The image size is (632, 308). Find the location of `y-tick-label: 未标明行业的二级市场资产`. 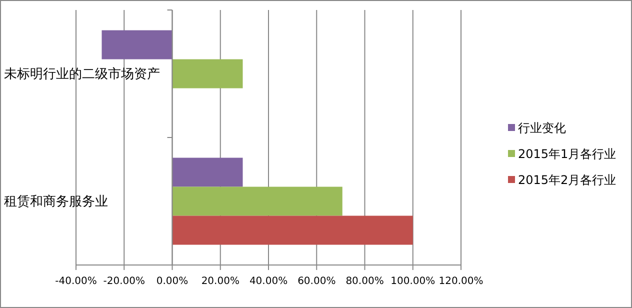

y-tick-label: 未标明行业的二级市场资产 is located at coordinates (82, 74).